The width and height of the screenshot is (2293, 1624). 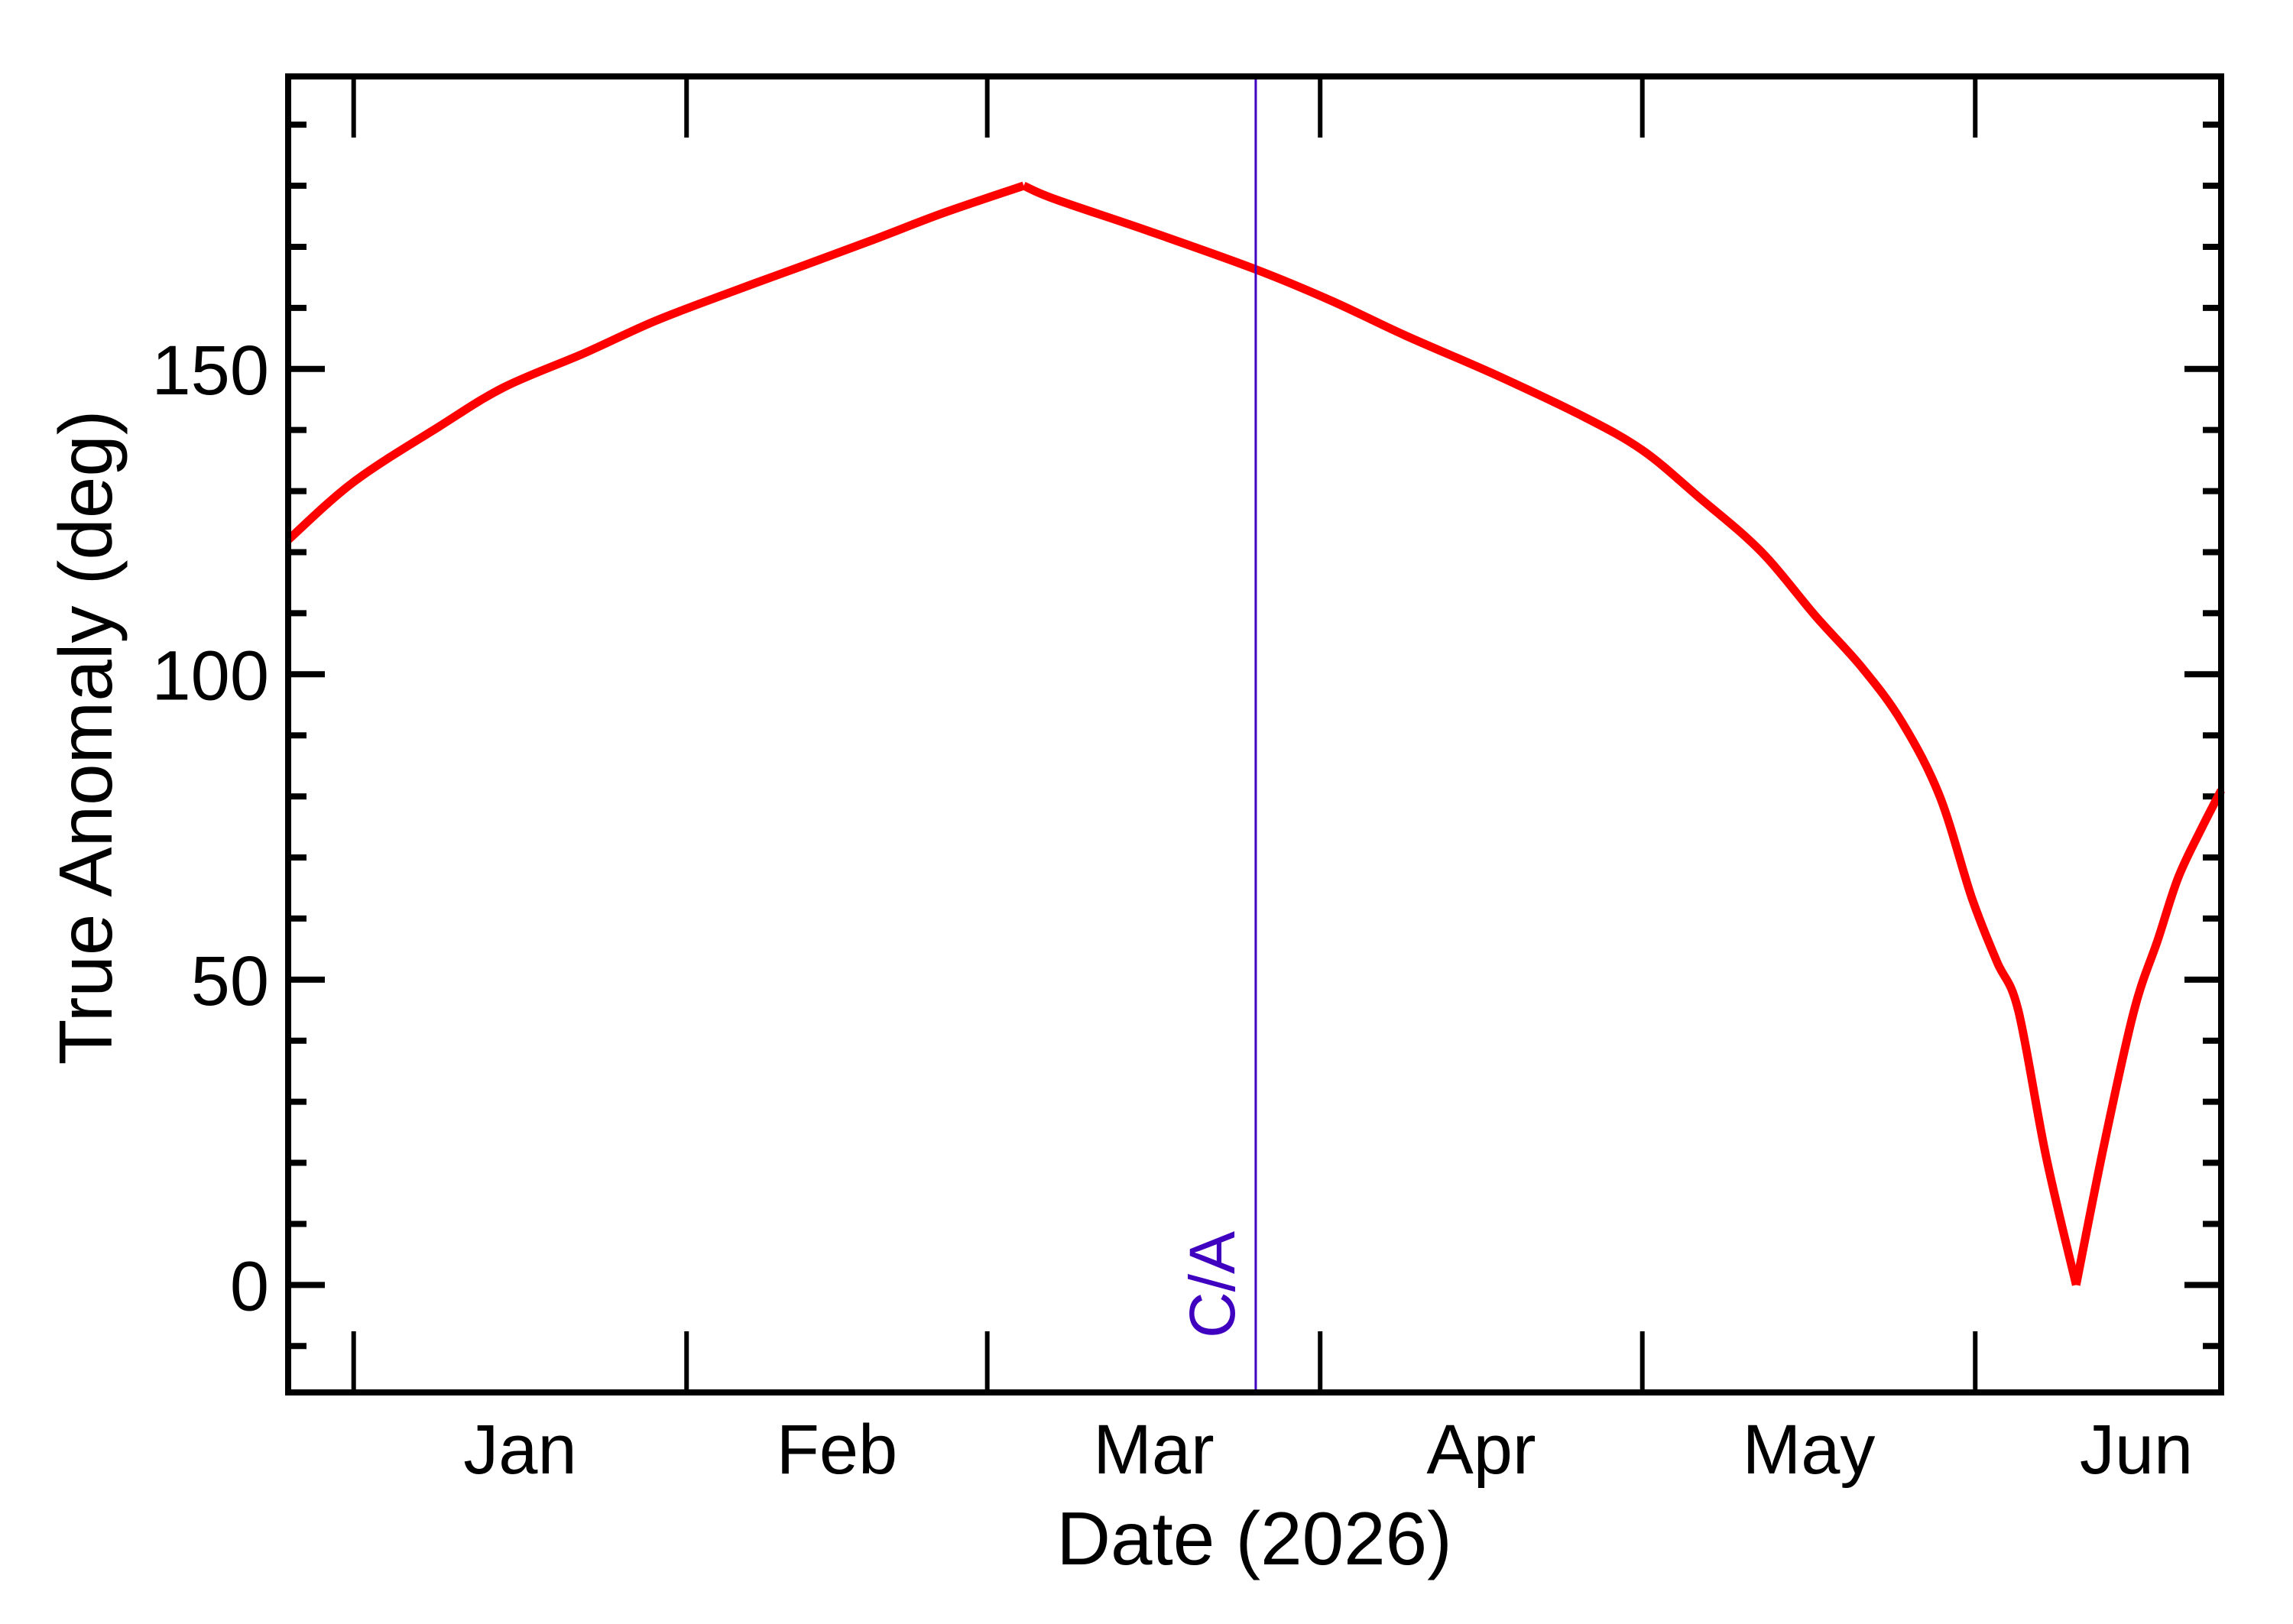 I want to click on x-tick-label: Jun, so click(x=2136, y=1450).